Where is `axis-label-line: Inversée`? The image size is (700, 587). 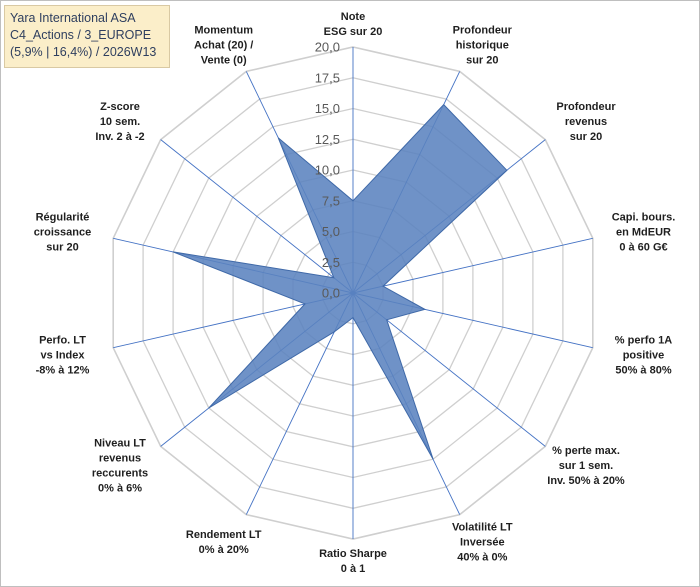
axis-label-line: Inversée is located at coordinates (482, 543).